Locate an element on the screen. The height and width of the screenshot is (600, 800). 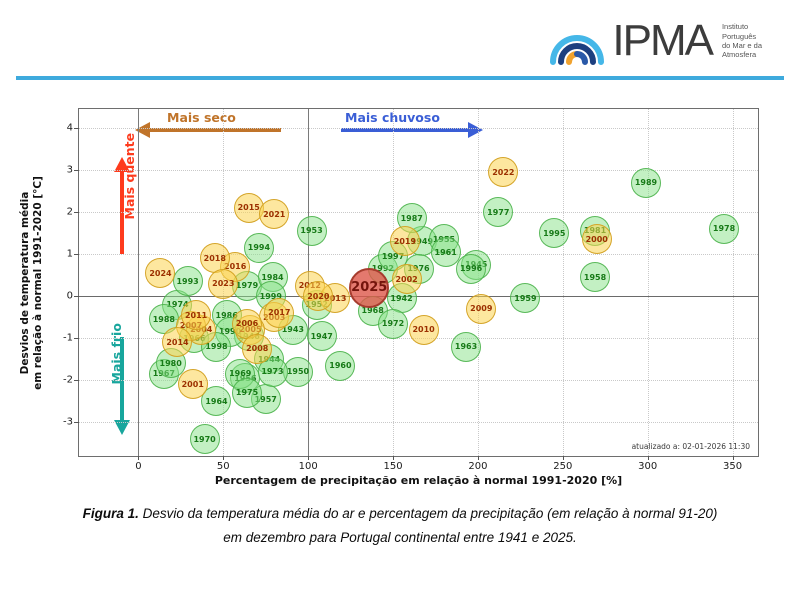
data-point-label: 2023 is located at coordinates (223, 284).